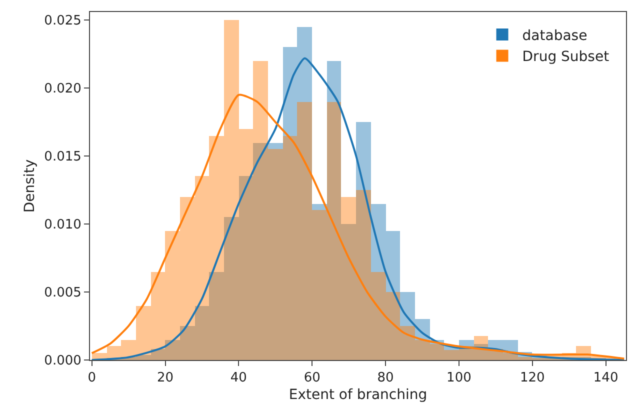 The image size is (634, 418). What do you see at coordinates (566, 57) in the screenshot?
I see `legend-label: Drug Subset` at bounding box center [566, 57].